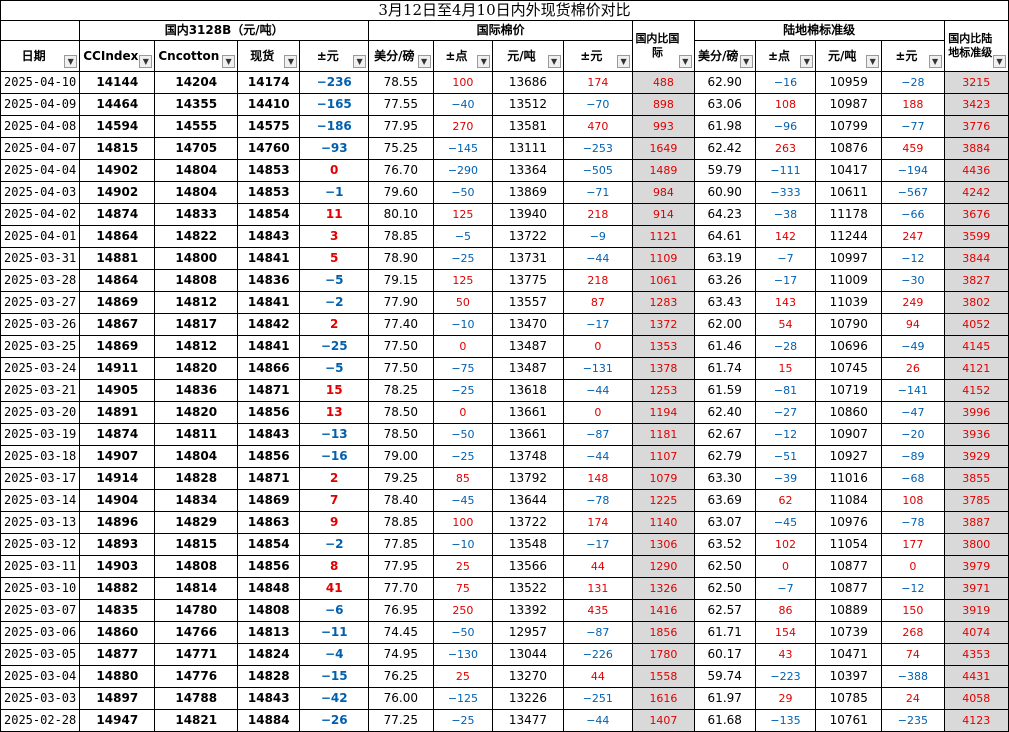  Describe the element at coordinates (269, 56) in the screenshot. I see `col-spot: 现货 ▼` at that location.